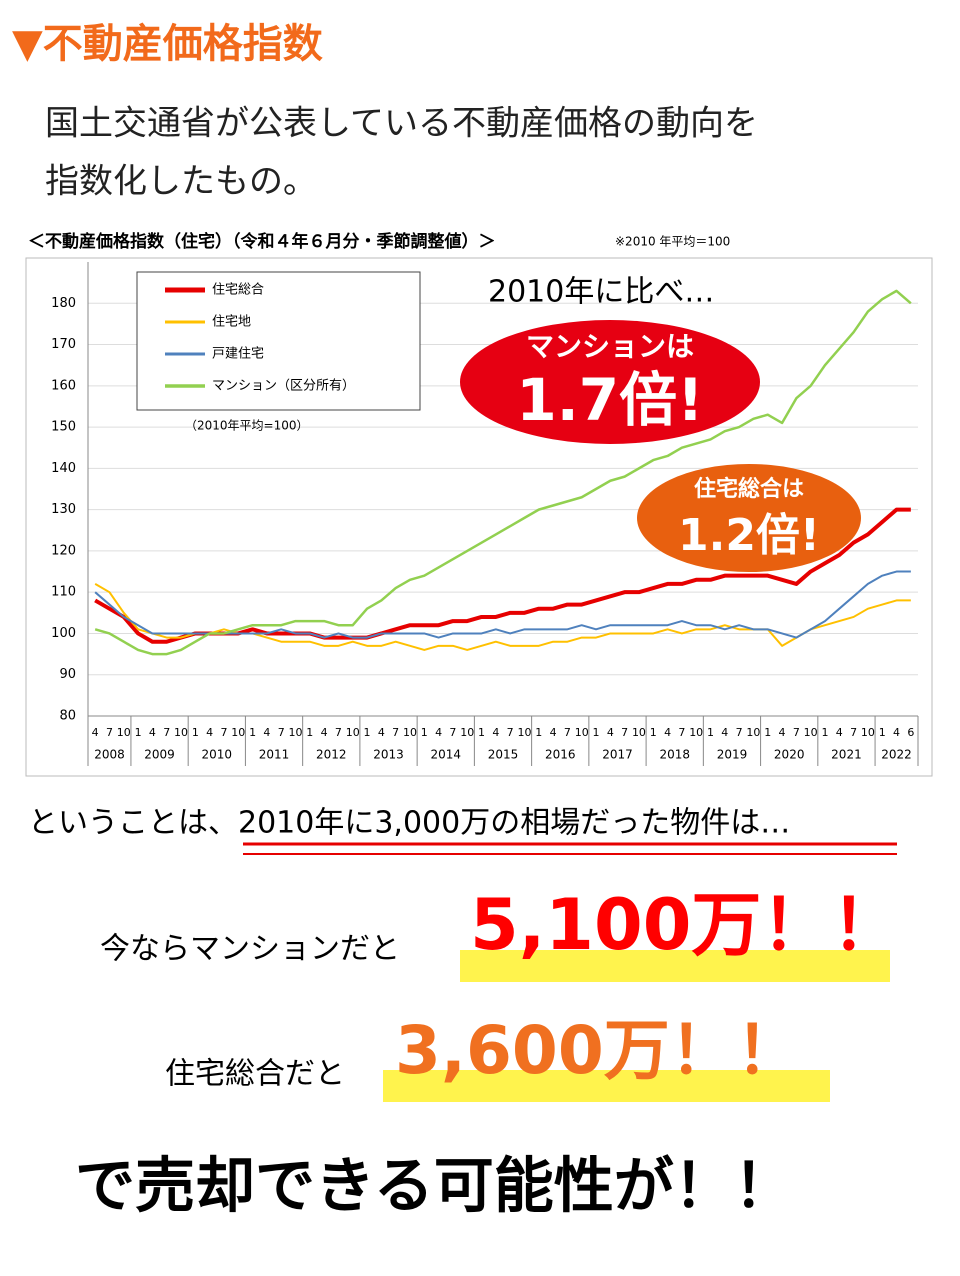 The width and height of the screenshot is (960, 1276). What do you see at coordinates (896, 755) in the screenshot?
I see `year-label: 2022` at bounding box center [896, 755].